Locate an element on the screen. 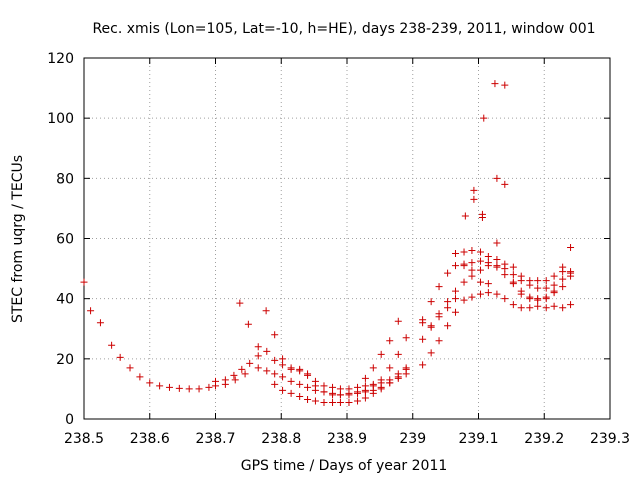 This screenshot has width=640, height=480. x-axis-label: GPS time / Days of year 2011 is located at coordinates (344, 466).